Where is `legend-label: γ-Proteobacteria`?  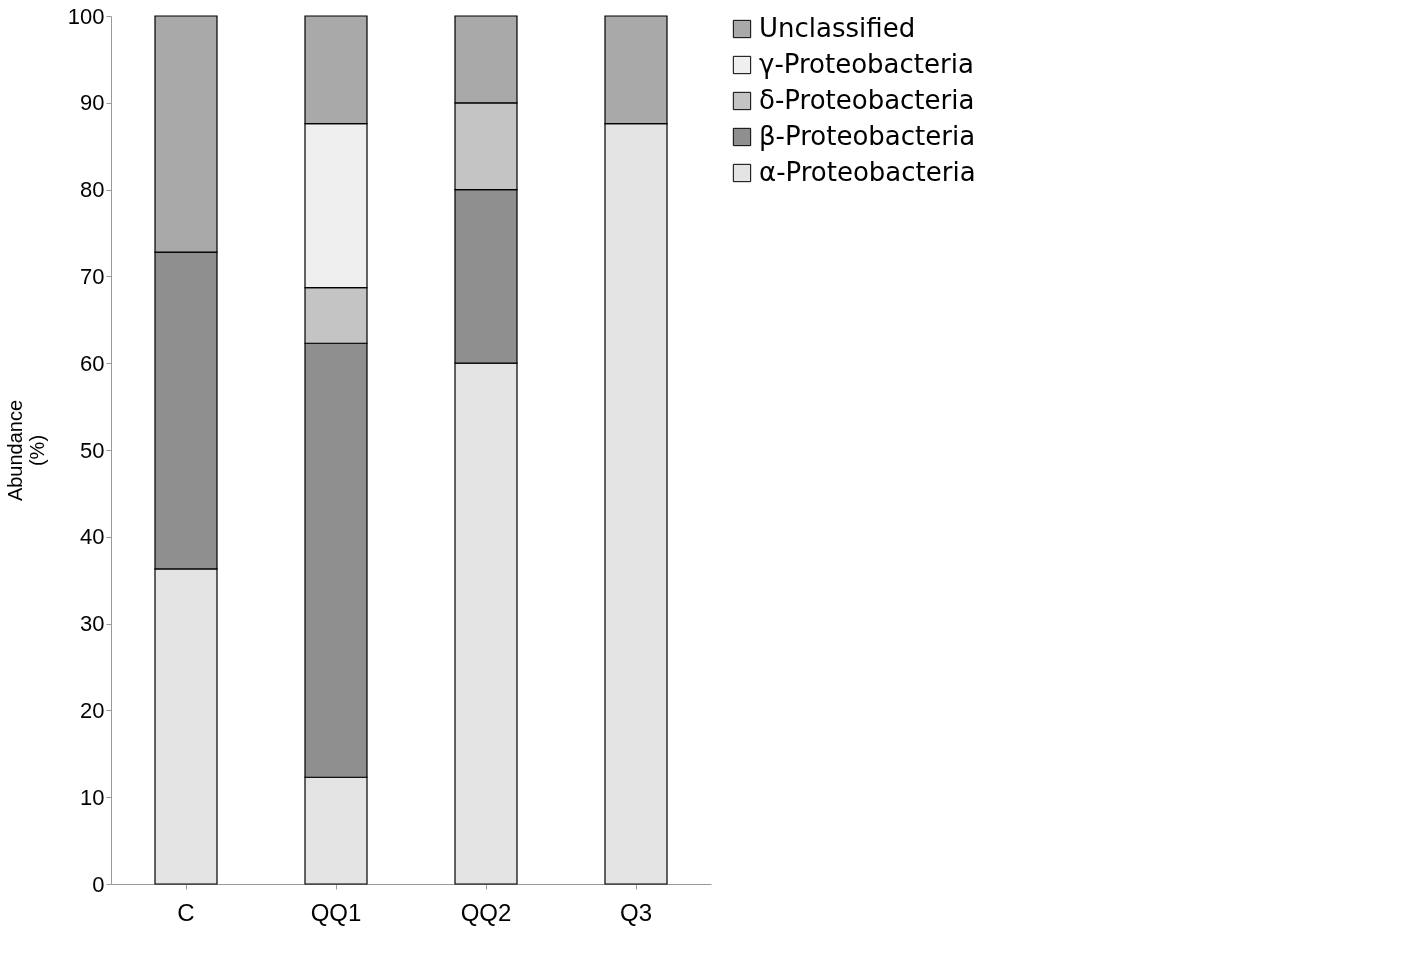 legend-label: γ-Proteobacteria is located at coordinates (866, 64).